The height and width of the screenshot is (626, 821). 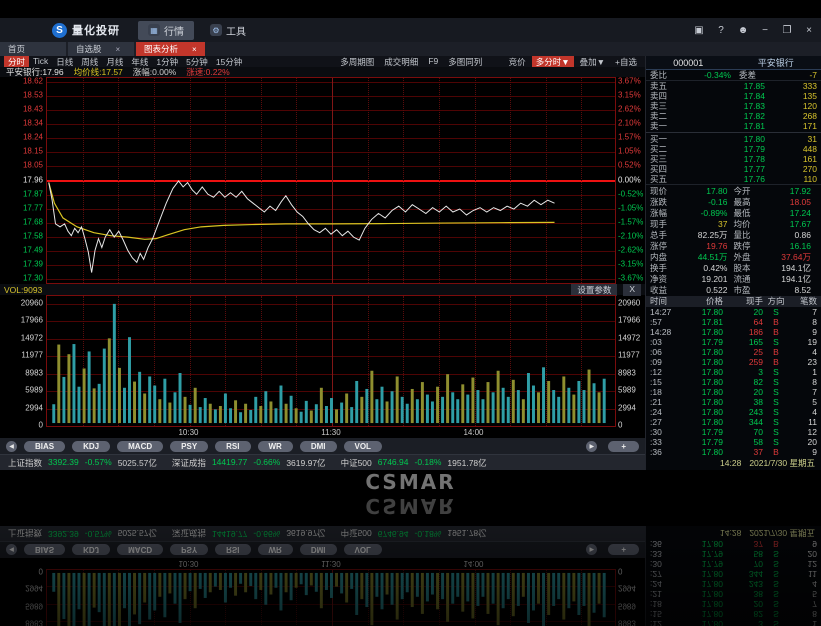 I want to click on transaction-row: :09 17.80 259 B 23, so click(x=733, y=361).